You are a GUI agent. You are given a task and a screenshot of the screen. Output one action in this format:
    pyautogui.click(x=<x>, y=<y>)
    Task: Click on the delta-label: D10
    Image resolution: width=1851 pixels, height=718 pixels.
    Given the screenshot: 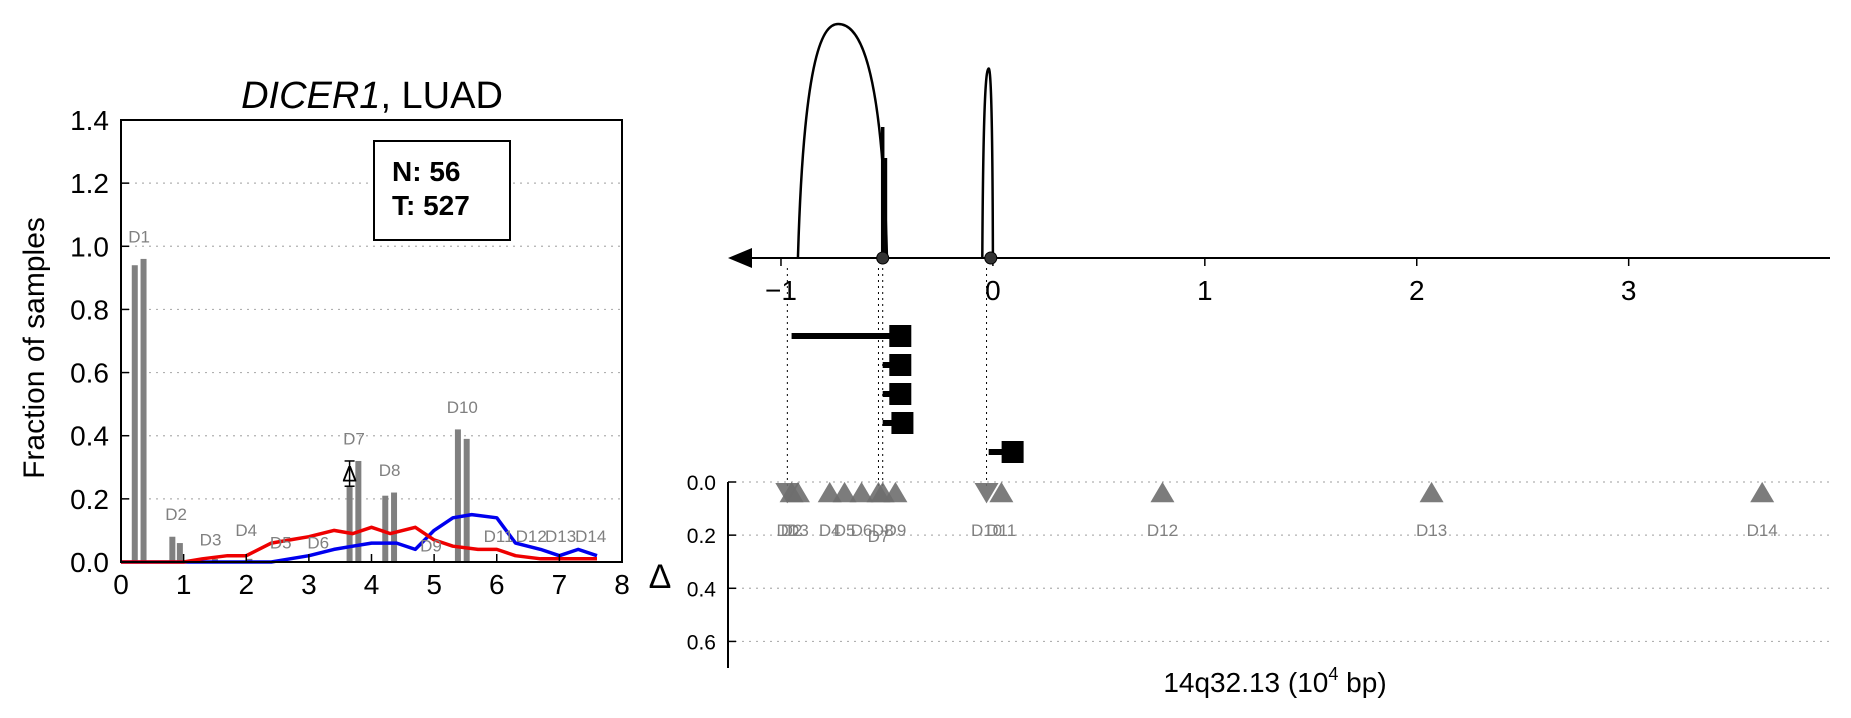 What is the action you would take?
    pyautogui.click(x=986, y=530)
    